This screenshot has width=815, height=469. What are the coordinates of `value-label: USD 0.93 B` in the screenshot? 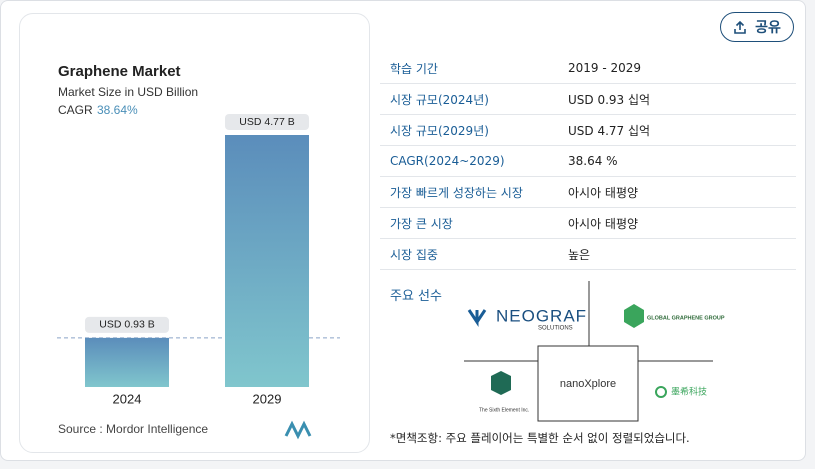 It's located at (126, 325).